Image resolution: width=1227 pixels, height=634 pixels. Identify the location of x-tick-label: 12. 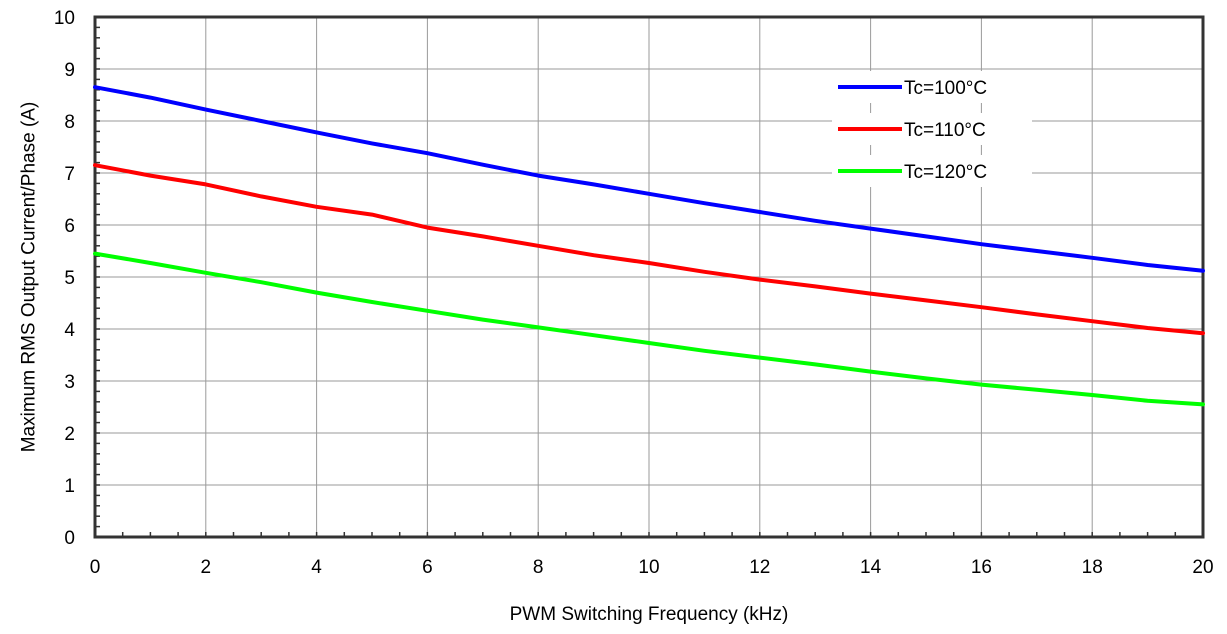
(759, 567).